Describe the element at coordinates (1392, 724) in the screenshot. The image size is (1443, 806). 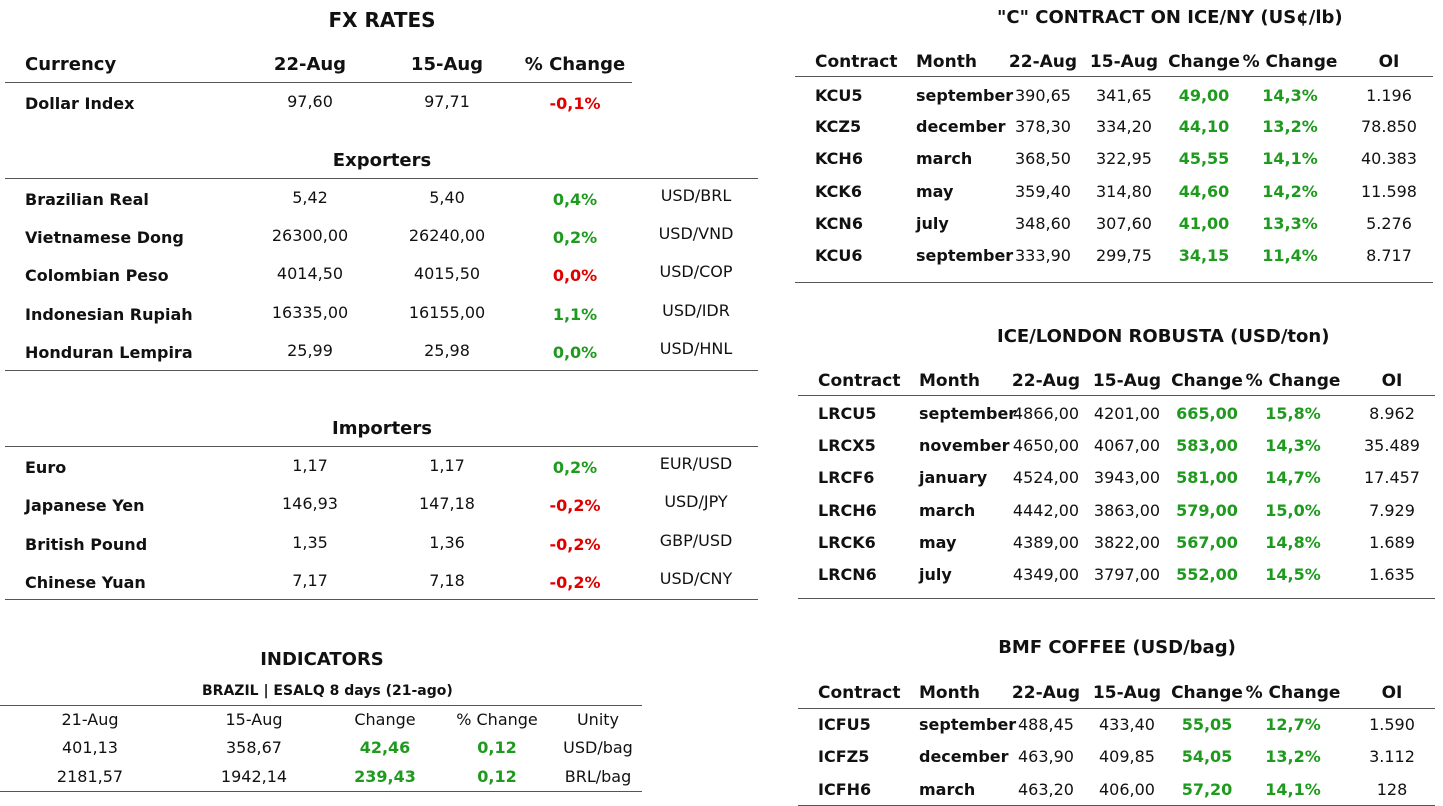
I see `text: 1.590` at that location.